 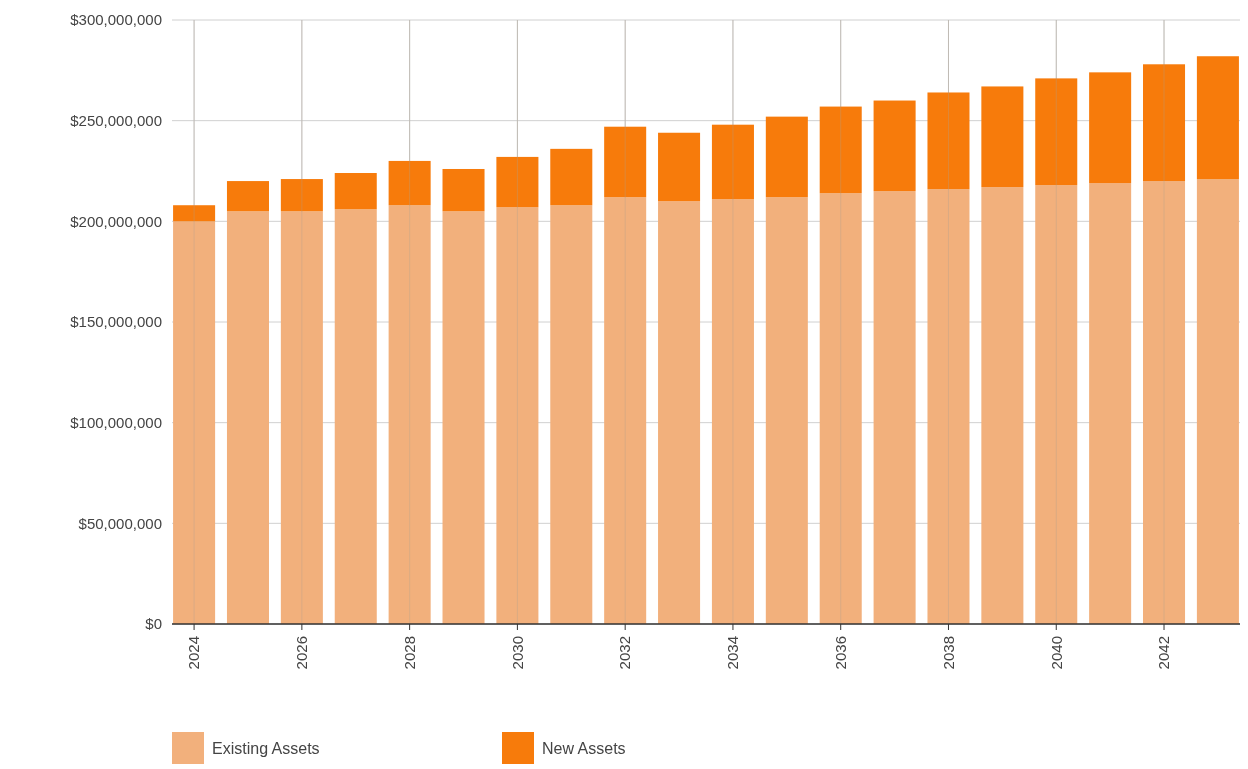 What do you see at coordinates (194, 653) in the screenshot?
I see `x-tick-label: 2024` at bounding box center [194, 653].